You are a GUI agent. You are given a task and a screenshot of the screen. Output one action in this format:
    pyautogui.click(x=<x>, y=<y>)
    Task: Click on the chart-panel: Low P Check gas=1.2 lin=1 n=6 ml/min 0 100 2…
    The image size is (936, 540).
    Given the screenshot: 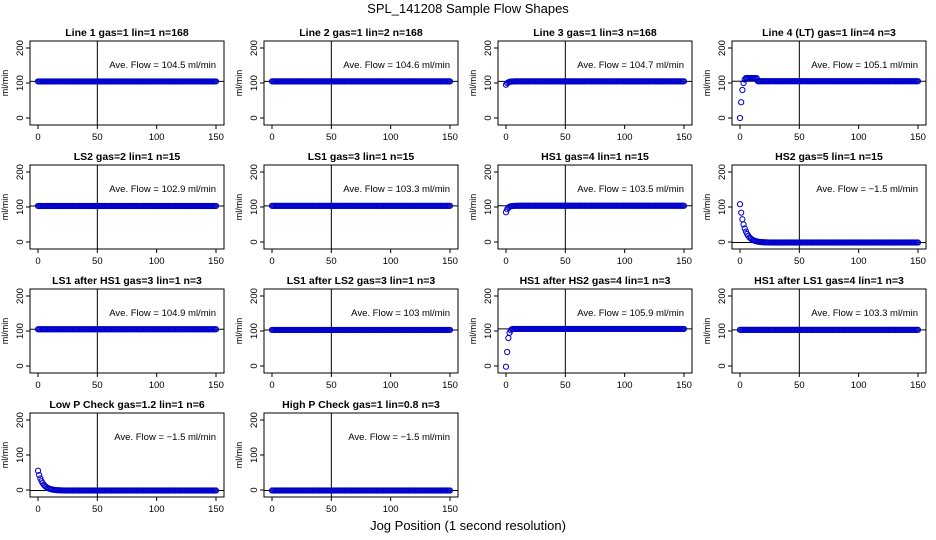 What is the action you would take?
    pyautogui.click(x=112, y=457)
    